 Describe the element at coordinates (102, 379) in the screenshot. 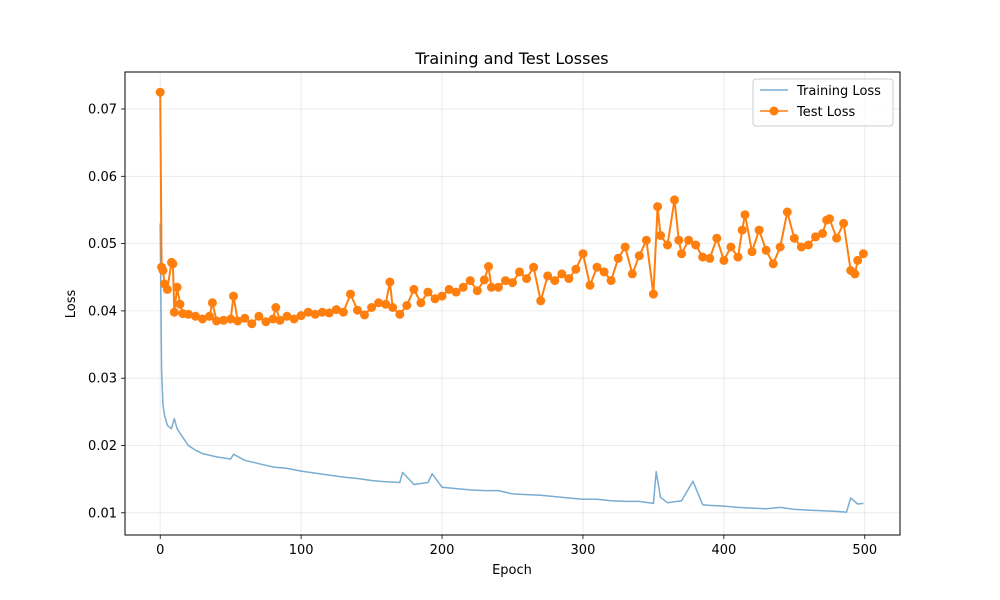

I see `y-tick-label: 0.03` at that location.